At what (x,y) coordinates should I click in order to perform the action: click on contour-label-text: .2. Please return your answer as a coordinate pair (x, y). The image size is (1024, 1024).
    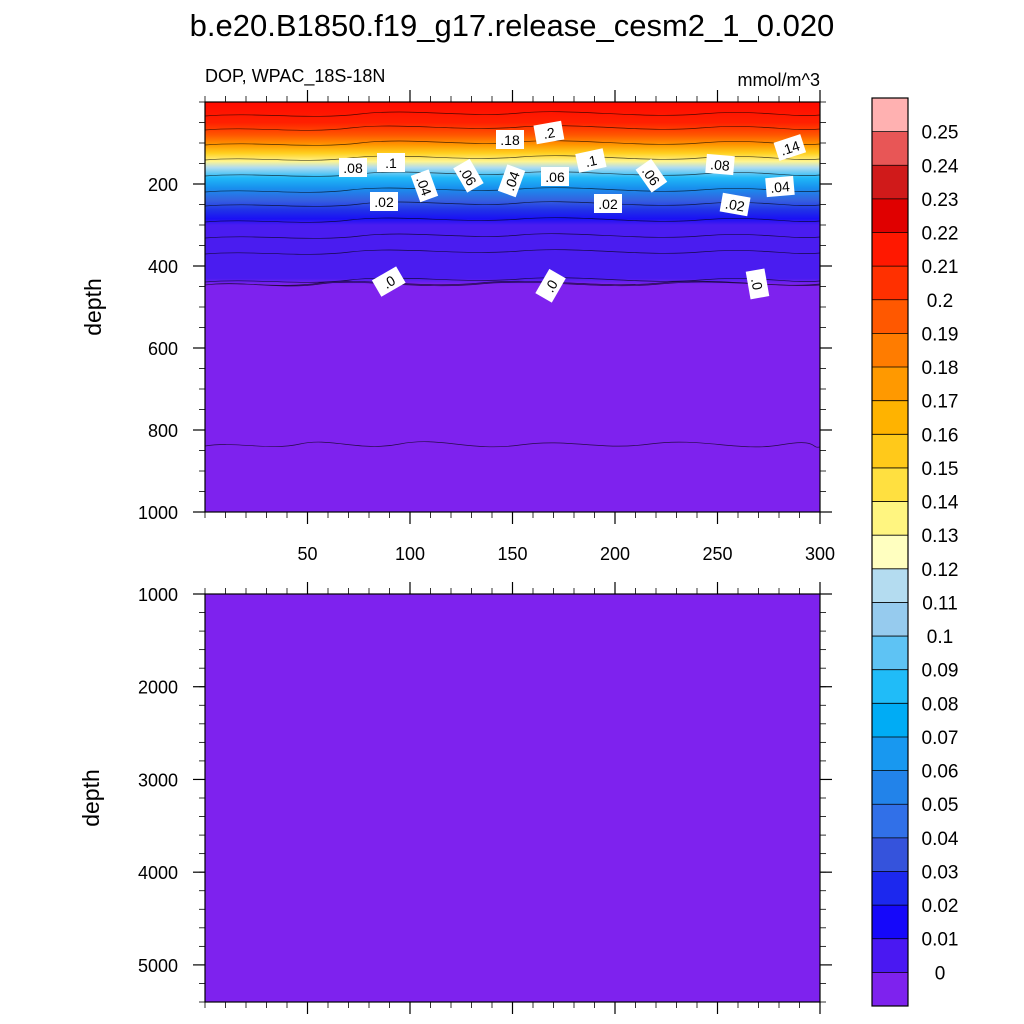
    Looking at the image, I should click on (549, 133).